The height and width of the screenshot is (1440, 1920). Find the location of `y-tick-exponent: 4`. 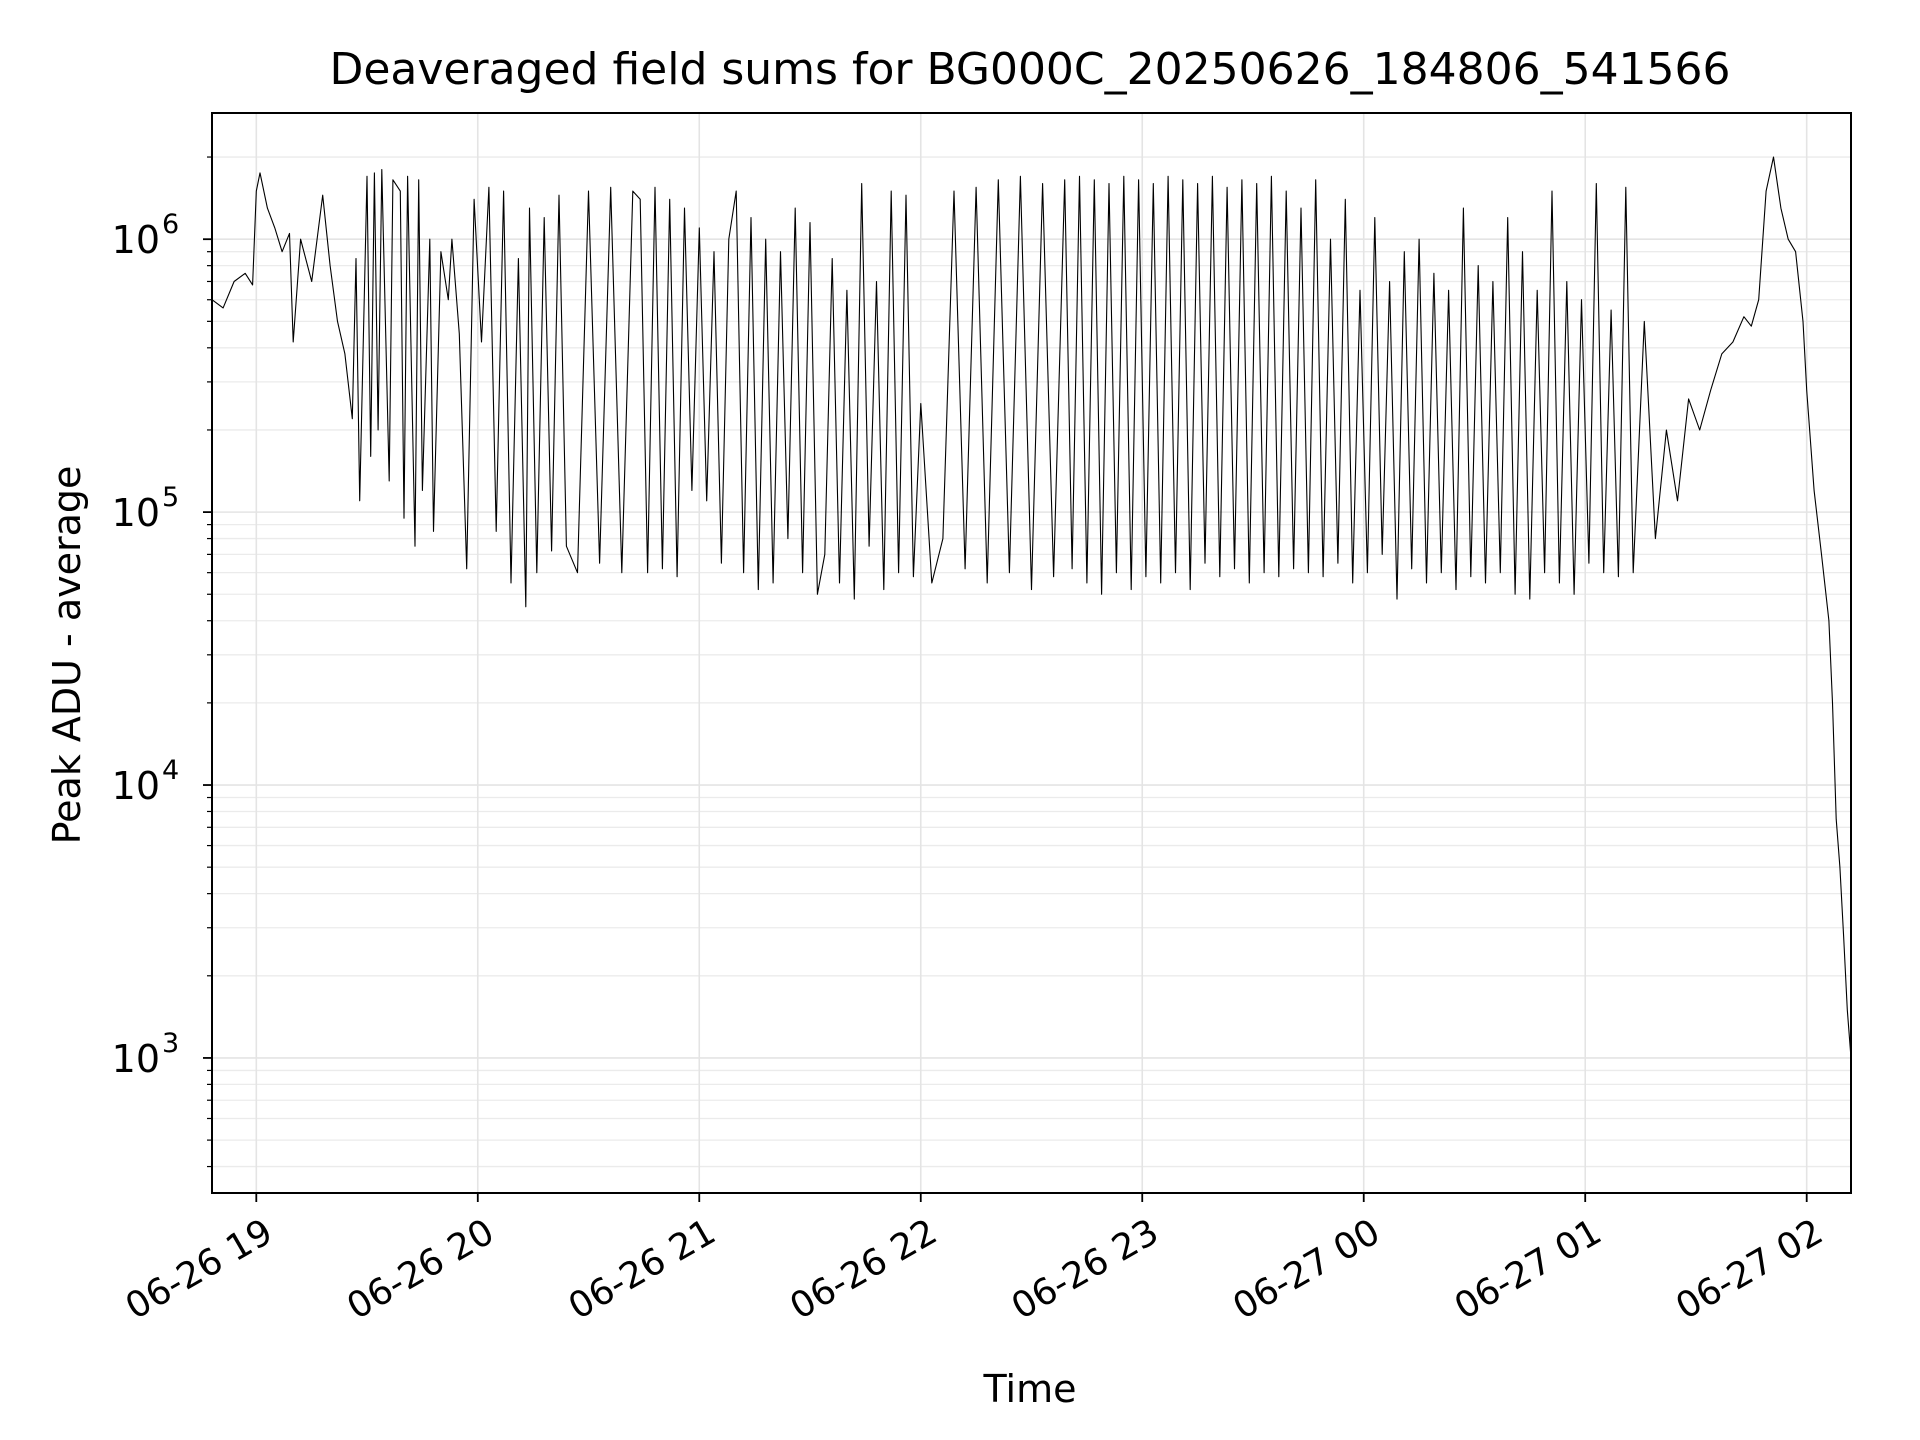

y-tick-exponent: 4 is located at coordinates (170, 770).